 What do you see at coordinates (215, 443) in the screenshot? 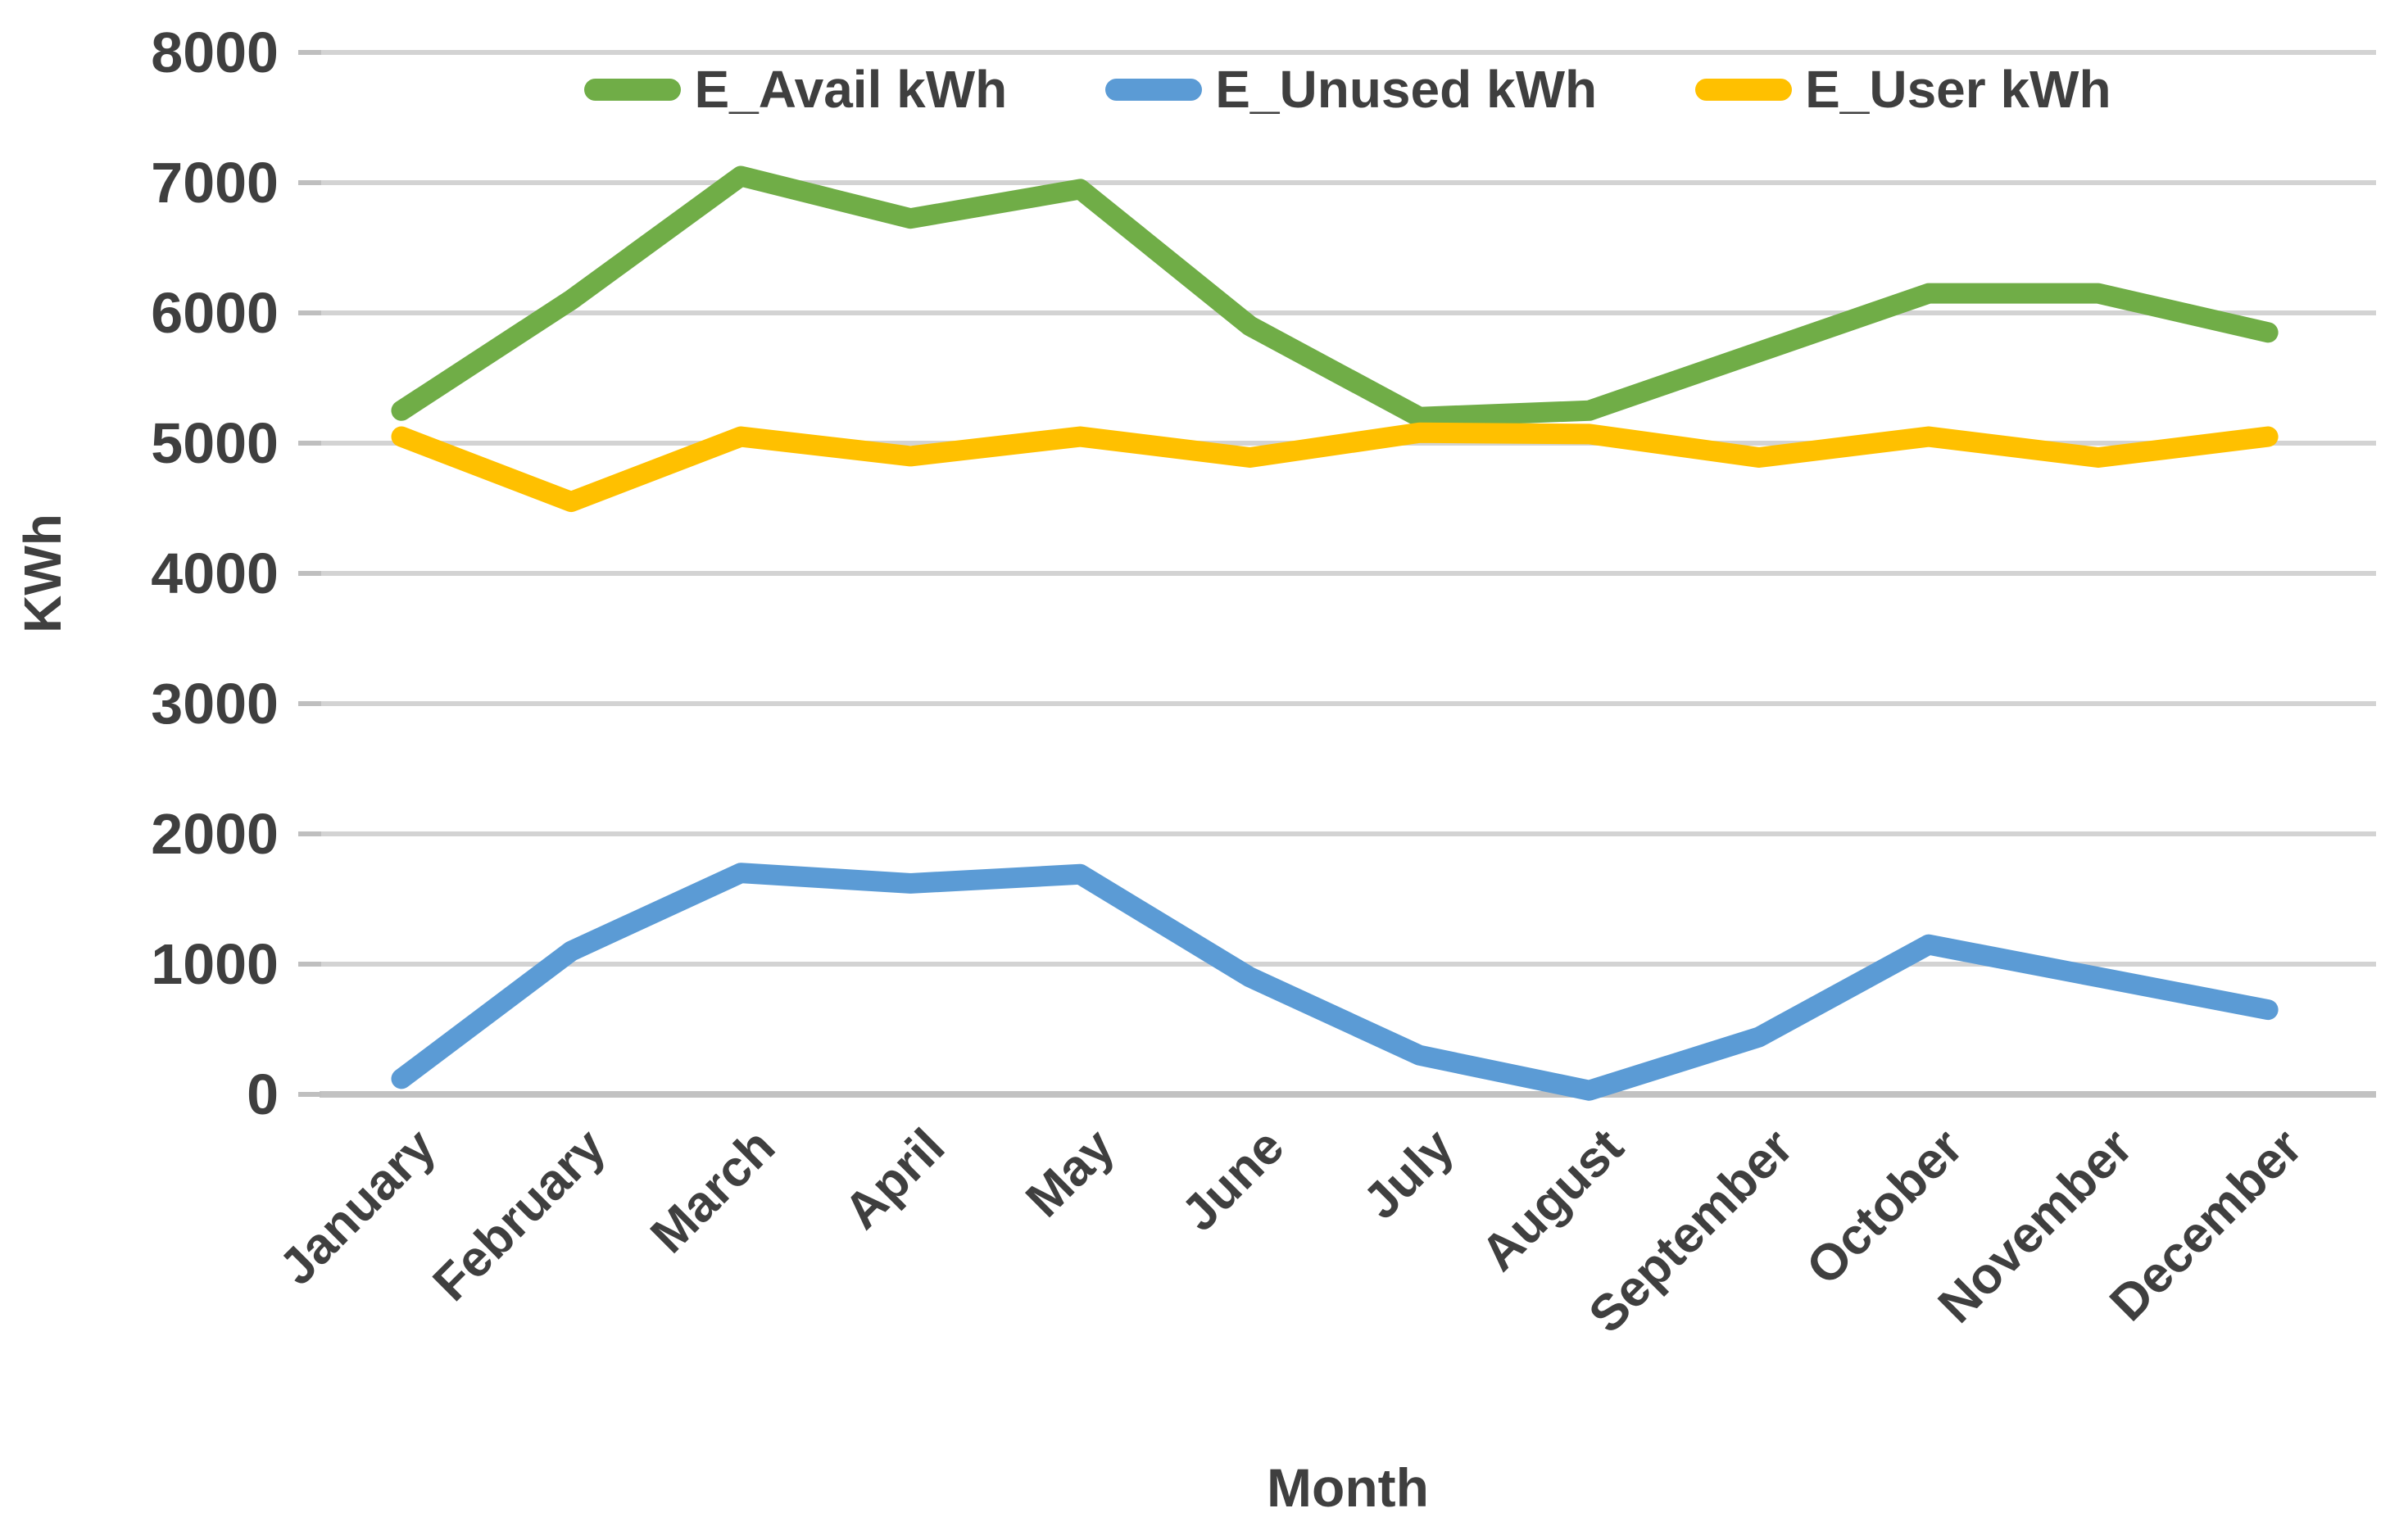
I see `y-tick-label: 5000` at bounding box center [215, 443].